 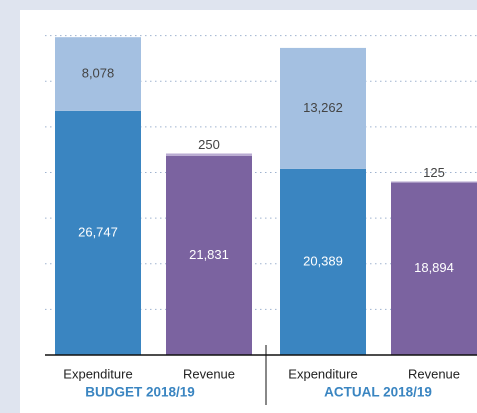 I want to click on value-label: 13,262, so click(x=323, y=107).